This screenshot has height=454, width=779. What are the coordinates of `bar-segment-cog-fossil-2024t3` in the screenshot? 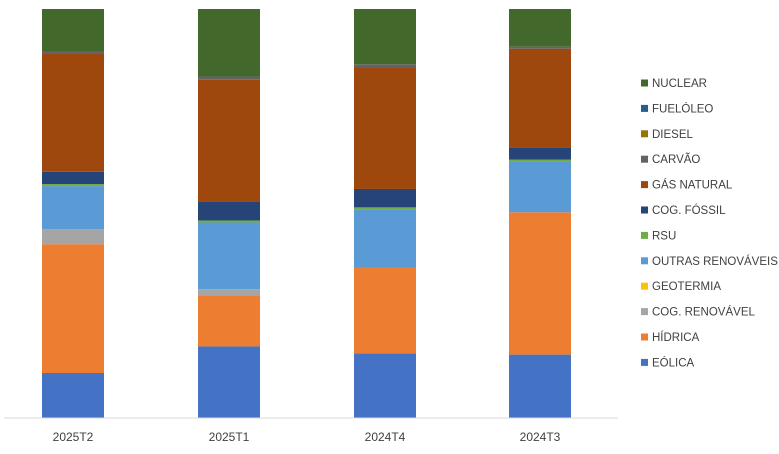 It's located at (540, 153).